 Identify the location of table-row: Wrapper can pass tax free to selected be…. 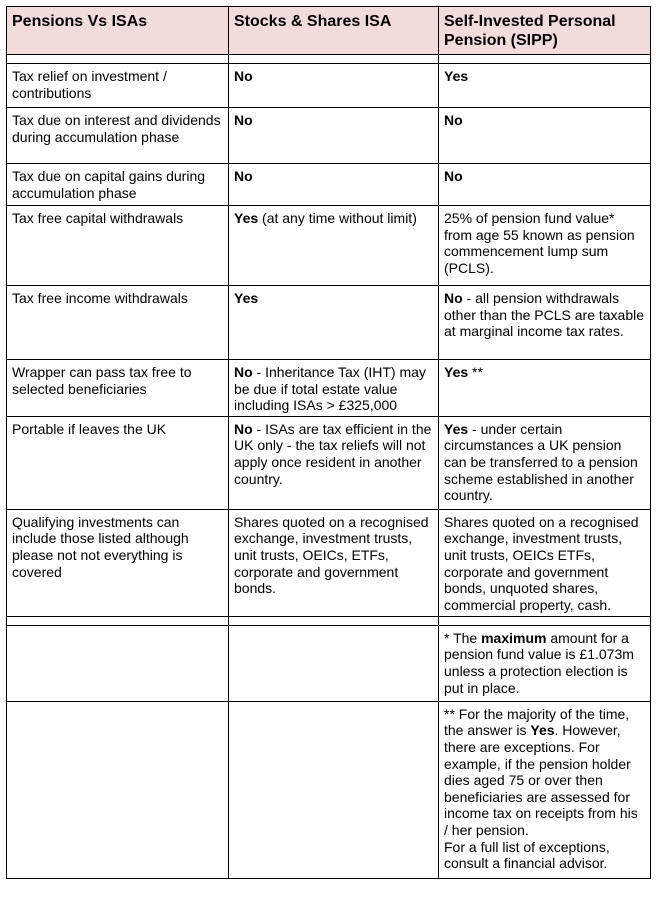
(328, 388).